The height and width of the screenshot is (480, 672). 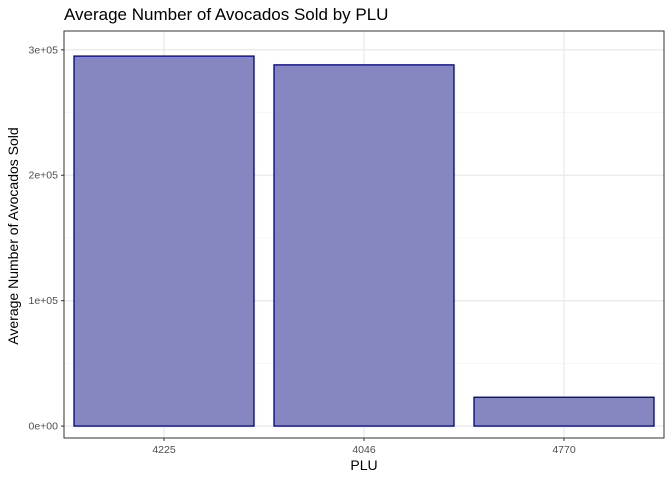 What do you see at coordinates (364, 450) in the screenshot?
I see `x-tick-label: 4046` at bounding box center [364, 450].